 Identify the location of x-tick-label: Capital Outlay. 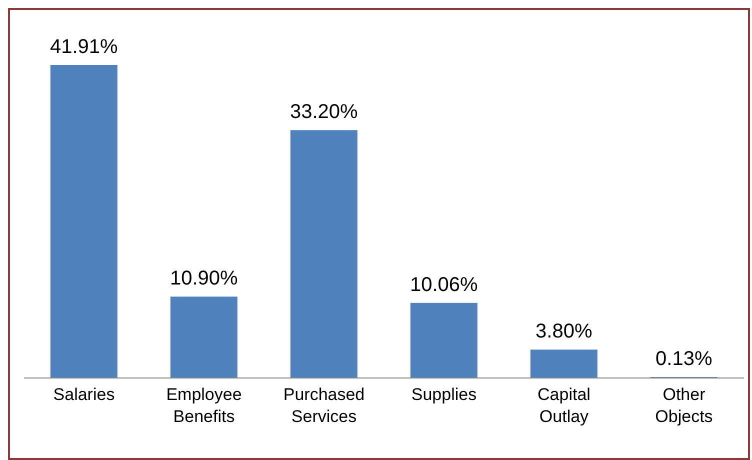
(564, 405).